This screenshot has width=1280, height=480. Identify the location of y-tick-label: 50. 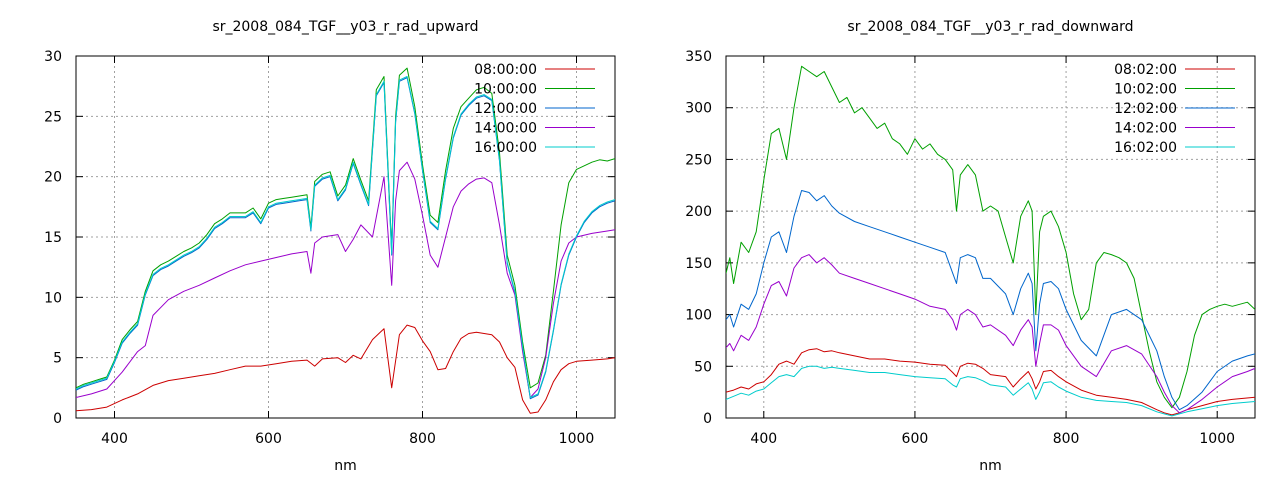
(703, 367).